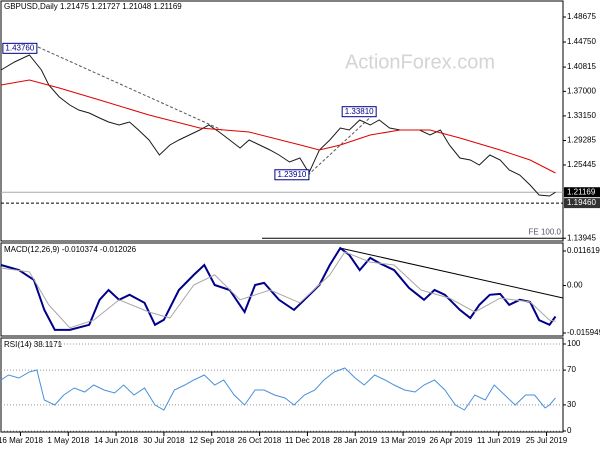  What do you see at coordinates (581, 140) in the screenshot?
I see `y-tick-label: 1.29285` at bounding box center [581, 140].